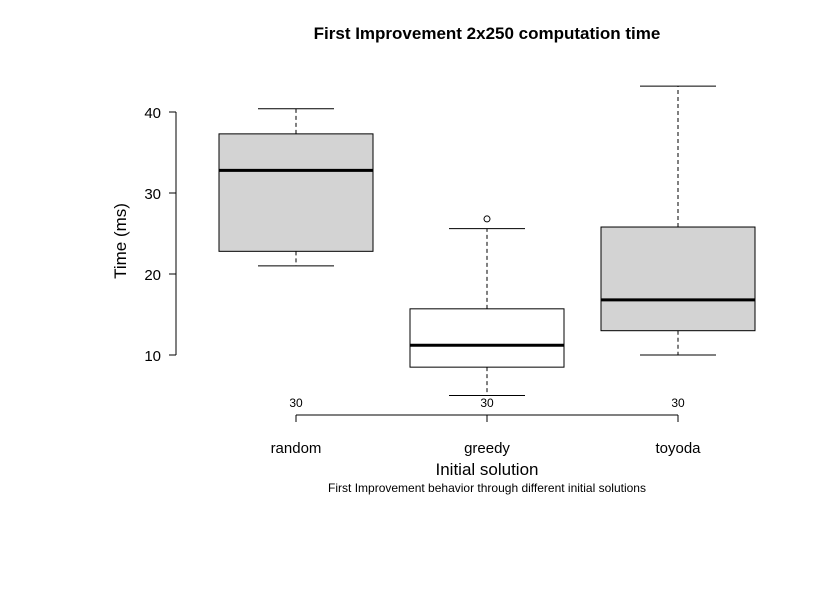 This screenshot has width=831, height=609. I want to click on box-random, so click(296, 187).